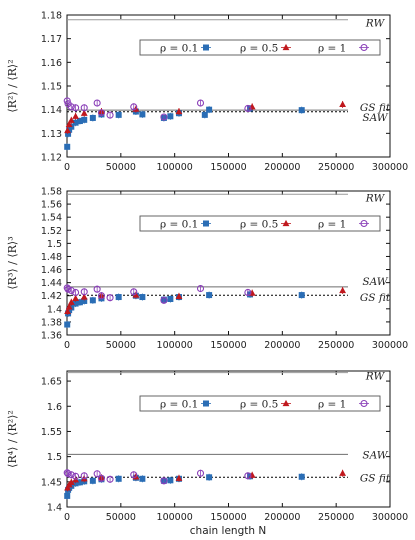 This screenshot has width=415, height=540. What do you see at coordinates (51, 296) in the screenshot?
I see `y-tick-label: 1.42` at bounding box center [51, 296].